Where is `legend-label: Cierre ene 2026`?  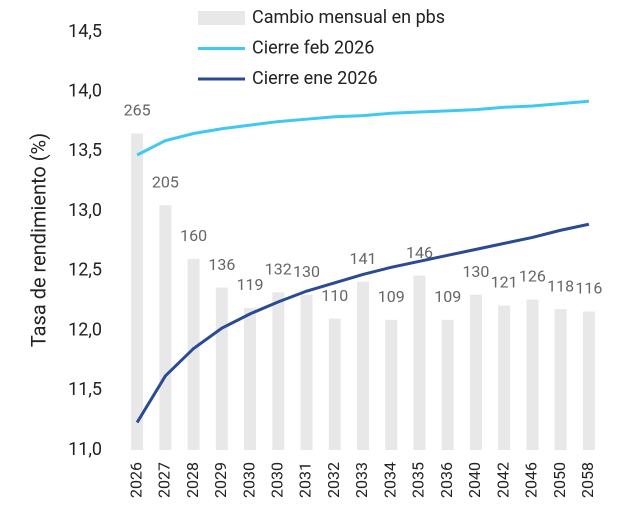
legend-label: Cierre ene 2026 is located at coordinates (315, 78).